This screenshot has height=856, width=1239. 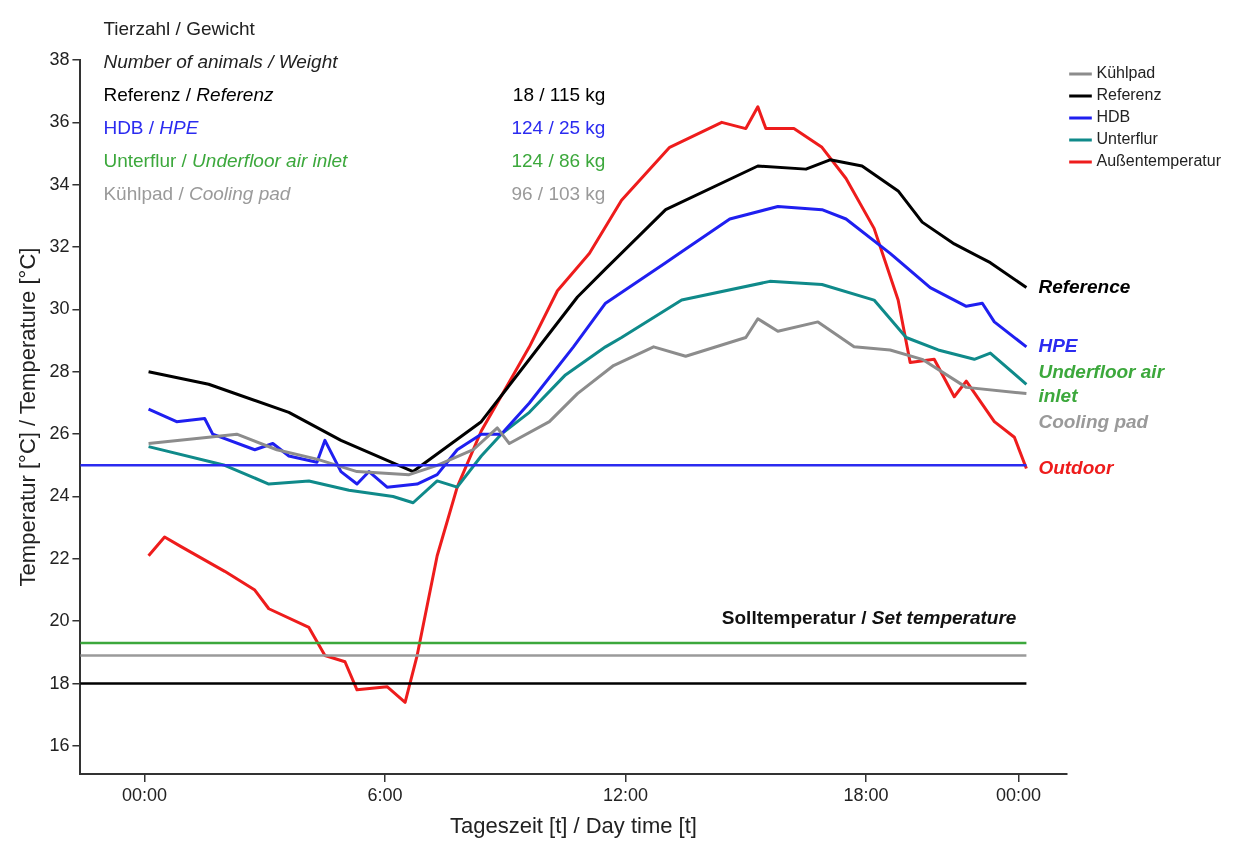 I want to click on legend-label: Unterflur, so click(x=1127, y=139).